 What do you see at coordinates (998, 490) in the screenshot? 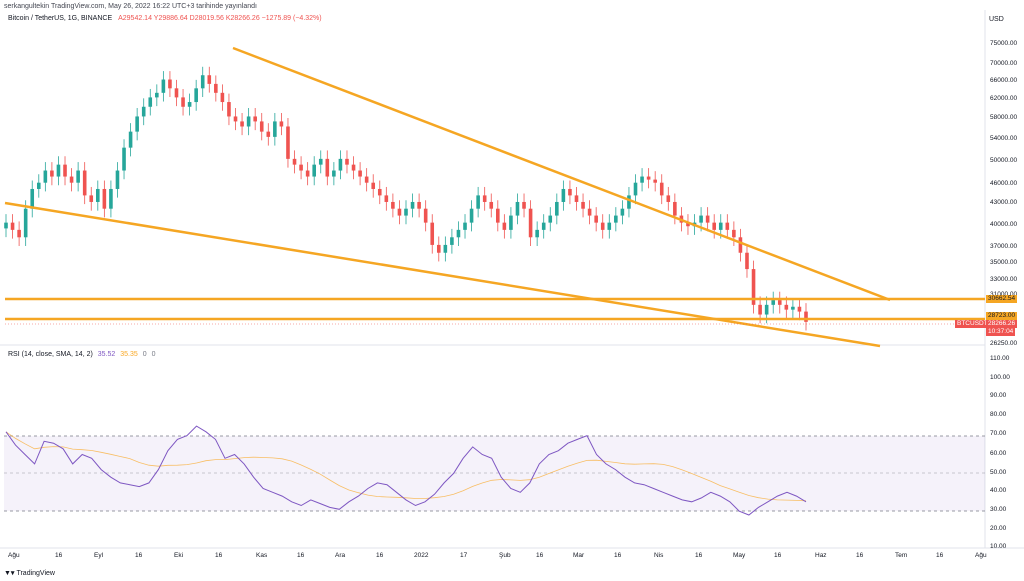
I see `rsi-tick: 40.00` at bounding box center [998, 490].